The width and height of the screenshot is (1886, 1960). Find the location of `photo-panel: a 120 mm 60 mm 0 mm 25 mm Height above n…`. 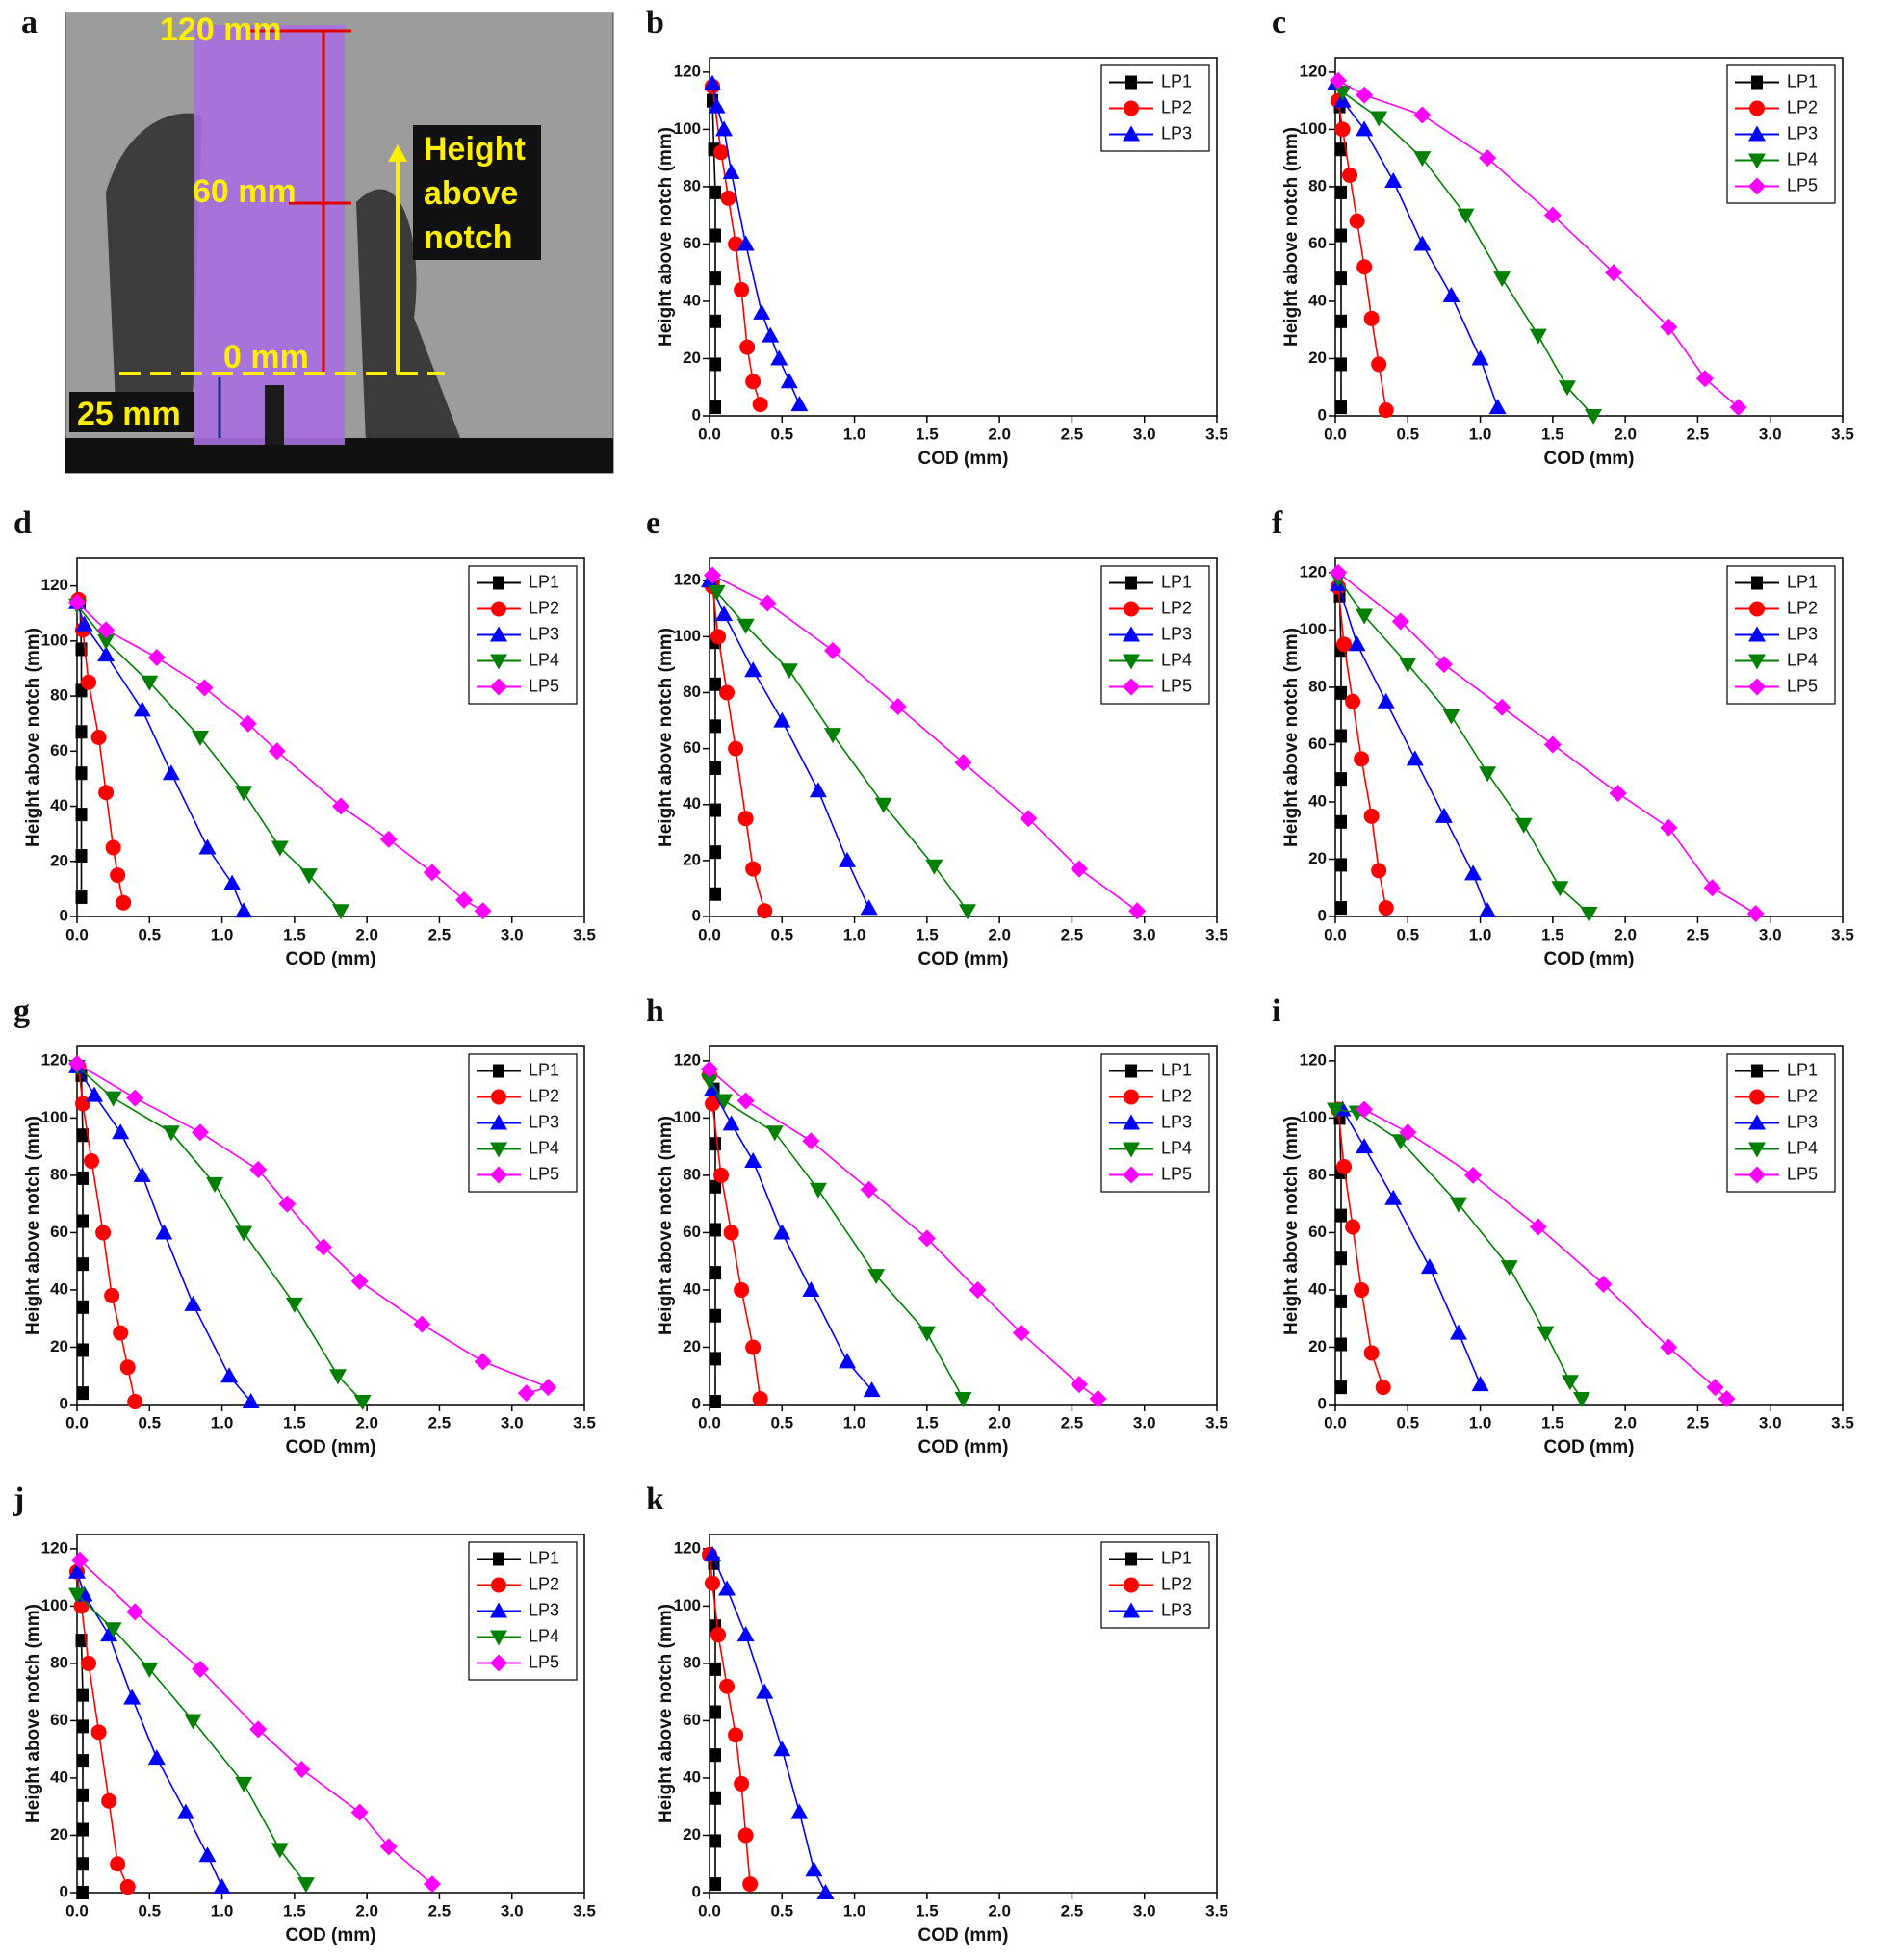

photo-panel: a 120 mm 60 mm 0 mm 25 mm Height above n… is located at coordinates (317, 239).